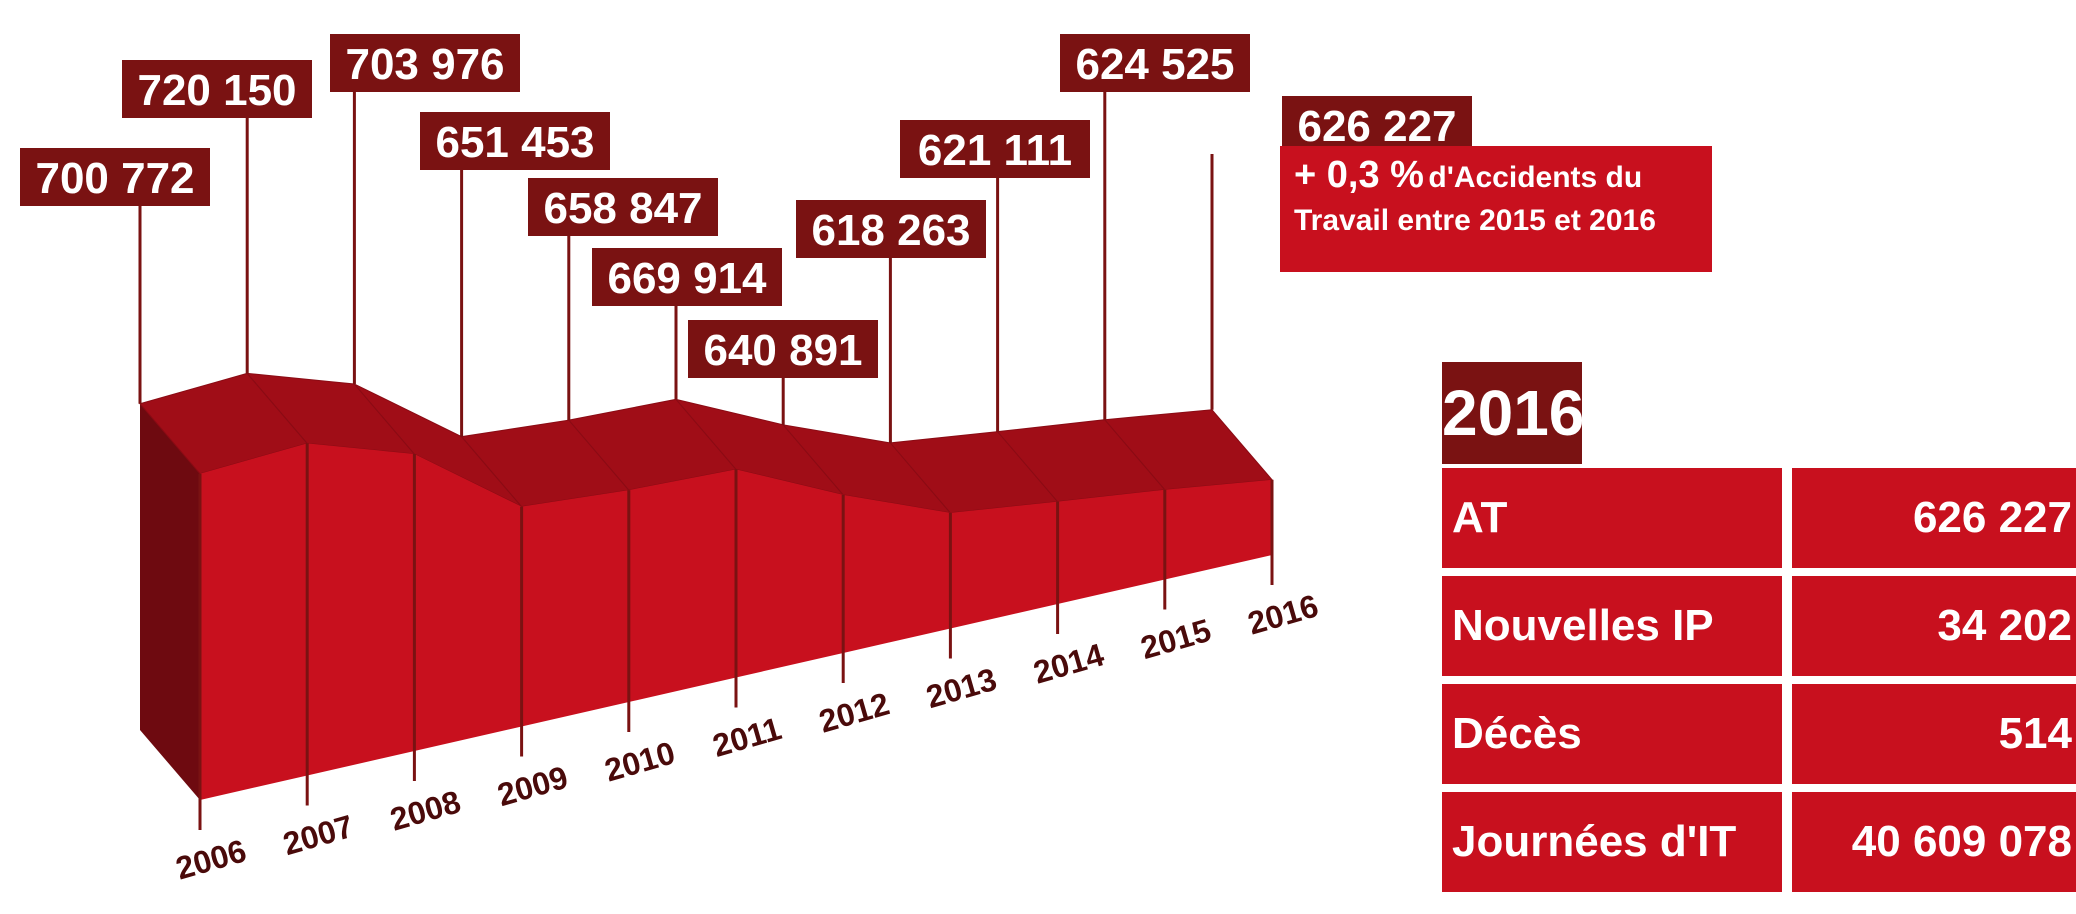 This screenshot has width=2076, height=914. I want to click on x-tick-label: 2013, so click(961, 688).